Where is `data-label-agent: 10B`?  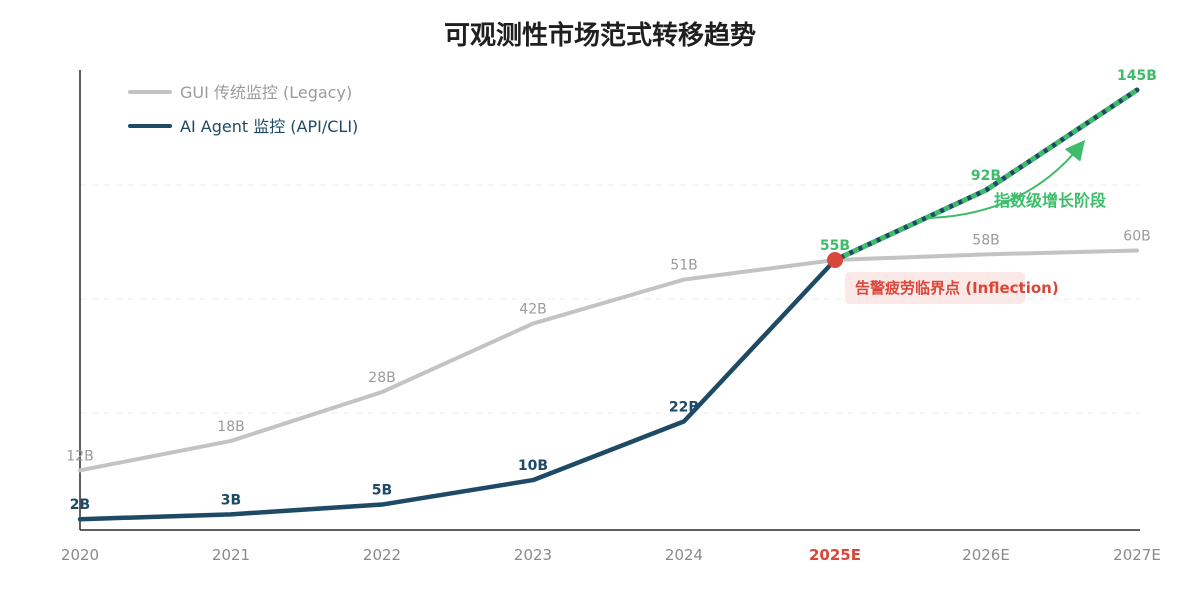 data-label-agent: 10B is located at coordinates (533, 466).